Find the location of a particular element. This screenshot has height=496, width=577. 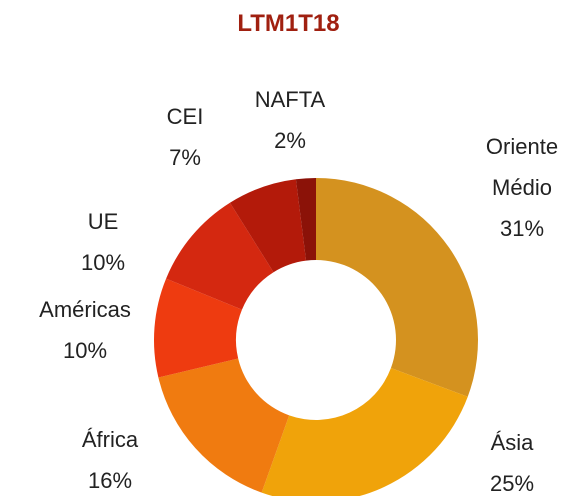

value-label: 25% is located at coordinates (512, 483).